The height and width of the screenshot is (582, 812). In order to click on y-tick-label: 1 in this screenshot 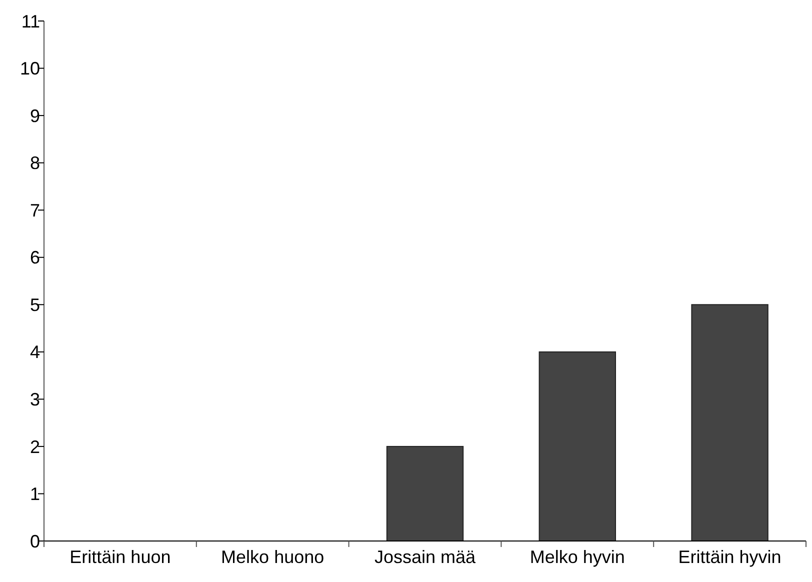, I will do `click(35, 494)`.